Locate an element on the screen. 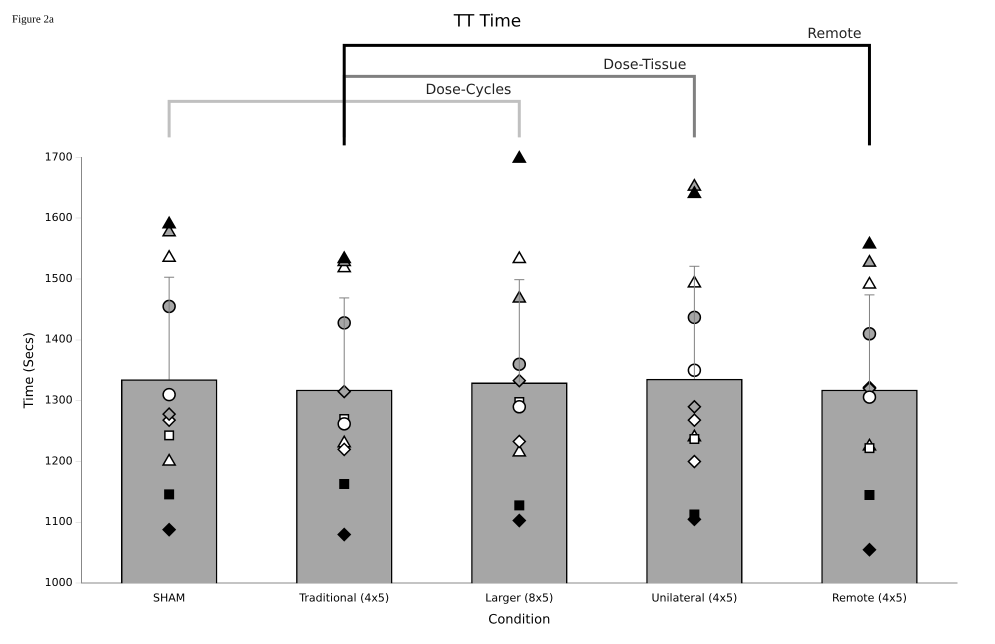  x-tick-label: Remote (4x5) is located at coordinates (869, 598).